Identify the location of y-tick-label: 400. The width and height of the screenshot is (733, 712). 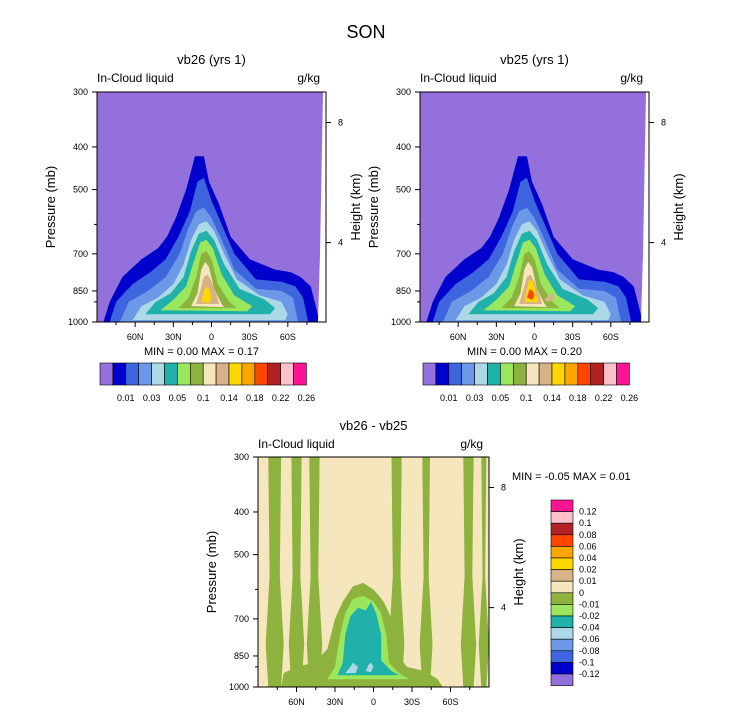
(241, 512).